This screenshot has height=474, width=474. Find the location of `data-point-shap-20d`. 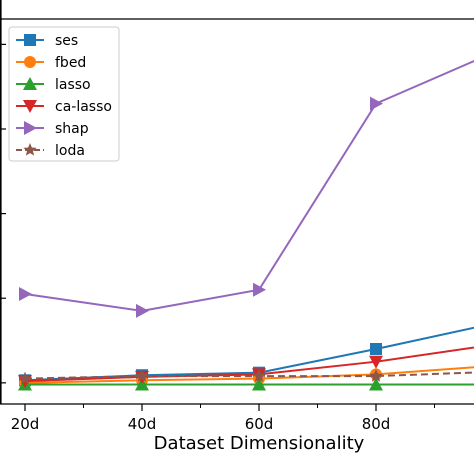

data-point-shap-20d is located at coordinates (25, 294).